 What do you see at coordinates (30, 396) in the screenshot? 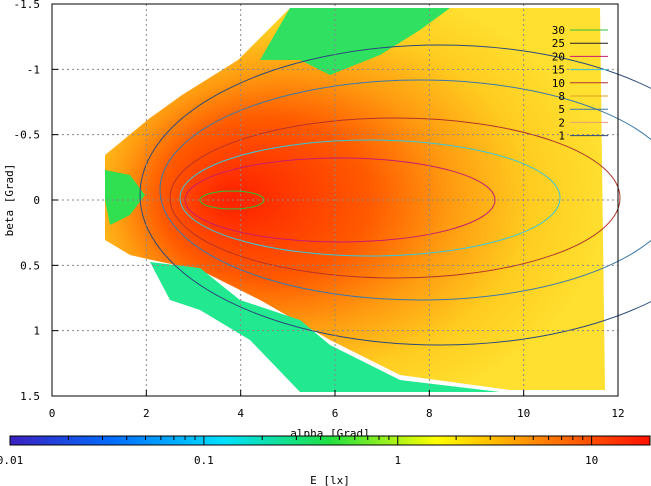
I see `y-tick-label: 1.5` at bounding box center [30, 396].